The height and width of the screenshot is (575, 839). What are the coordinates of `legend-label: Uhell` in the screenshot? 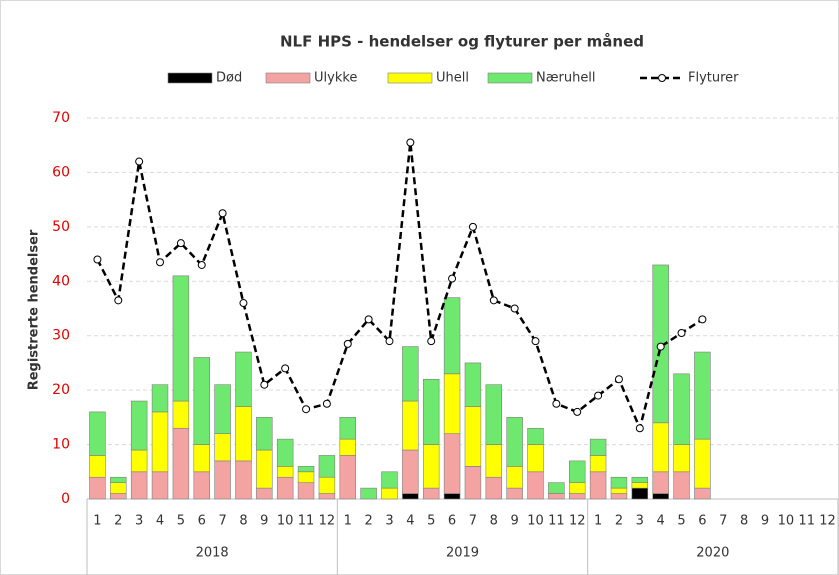 It's located at (452, 78).